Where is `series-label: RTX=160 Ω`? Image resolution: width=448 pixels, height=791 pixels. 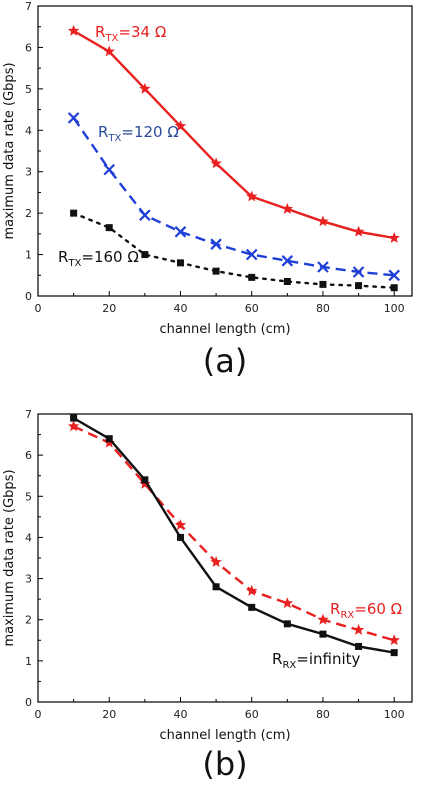
series-label: RTX=160 Ω is located at coordinates (98, 258).